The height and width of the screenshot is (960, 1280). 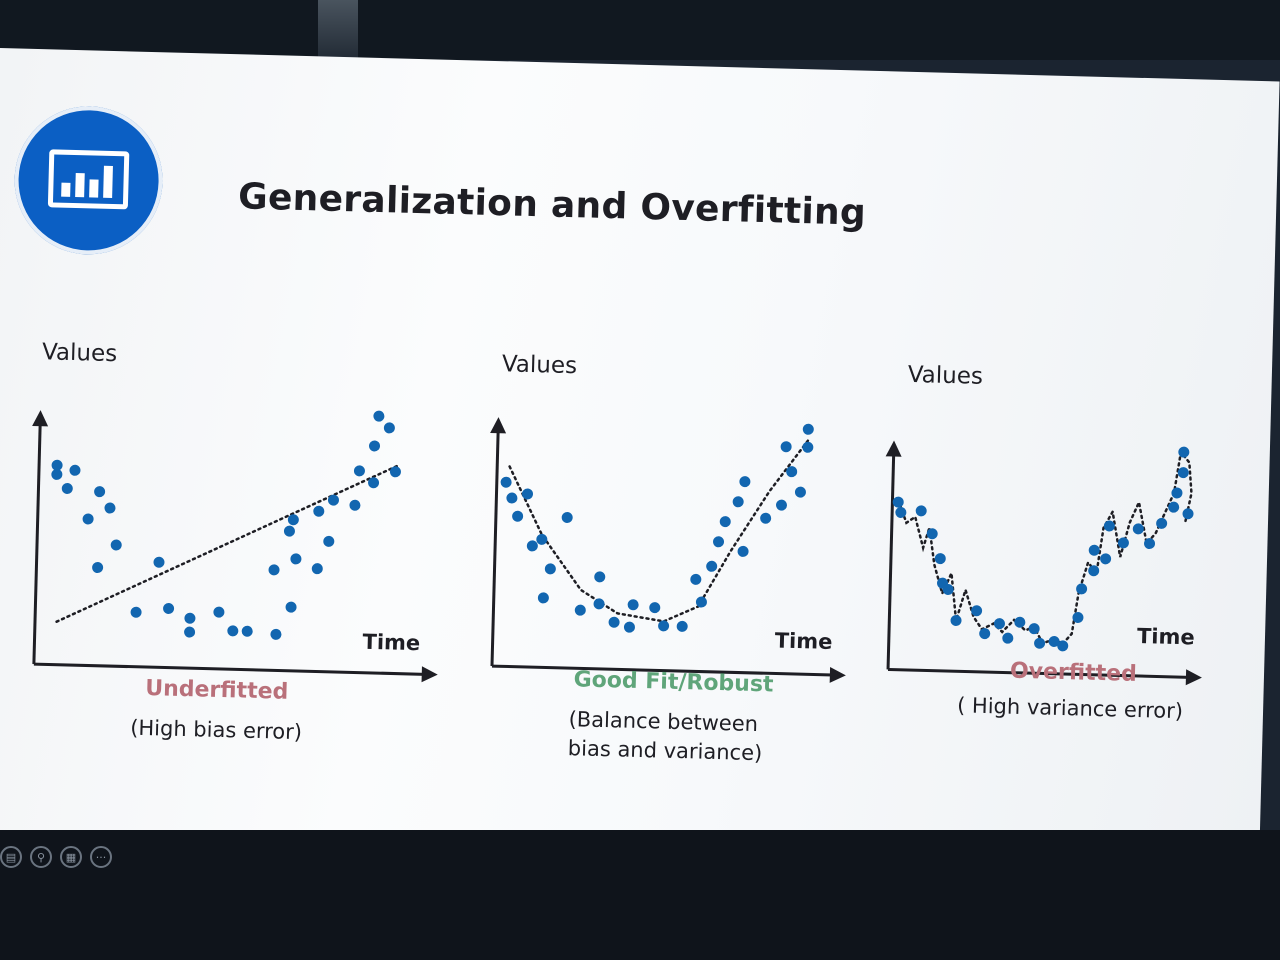 I want to click on slides-icon: ▤, so click(x=11, y=857).